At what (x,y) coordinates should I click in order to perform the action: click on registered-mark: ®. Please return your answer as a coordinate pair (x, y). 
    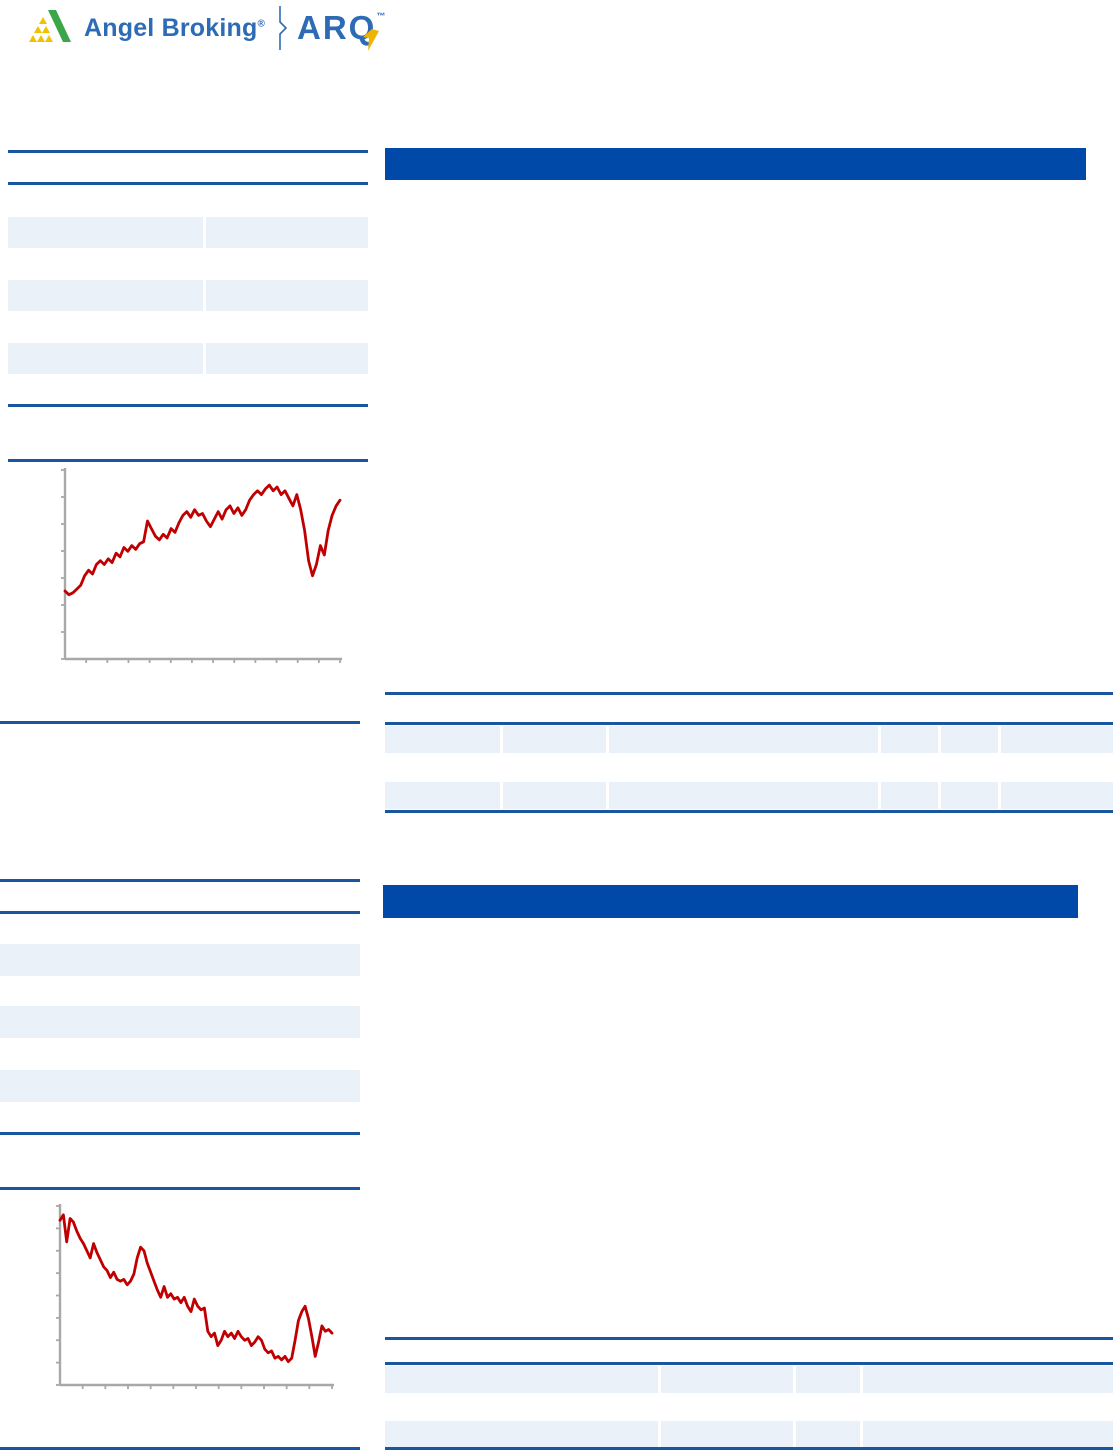
    Looking at the image, I should click on (261, 24).